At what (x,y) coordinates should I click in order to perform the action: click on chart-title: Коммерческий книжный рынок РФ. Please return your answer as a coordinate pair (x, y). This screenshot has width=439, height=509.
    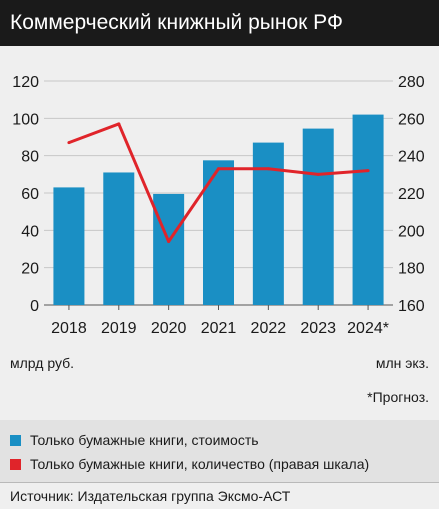
    Looking at the image, I should click on (176, 22).